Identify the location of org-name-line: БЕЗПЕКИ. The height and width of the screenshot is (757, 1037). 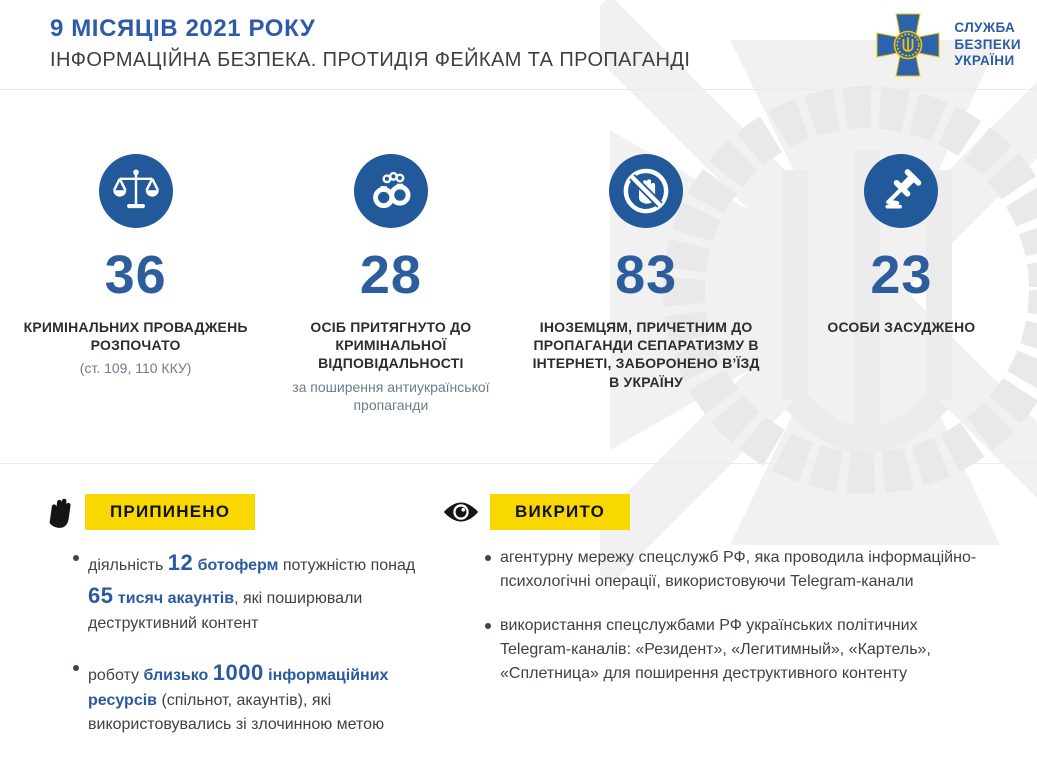
(987, 44).